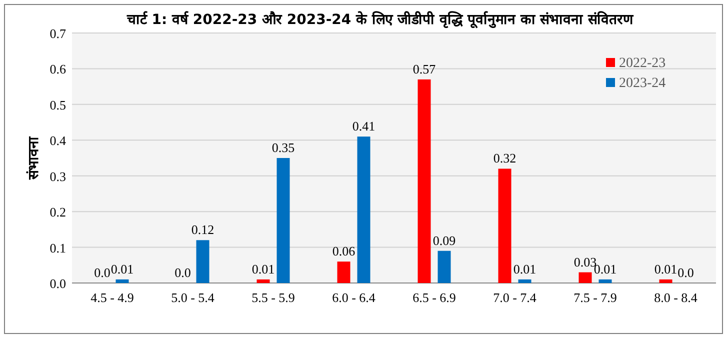 This screenshot has height=338, width=727. I want to click on x-tick-label: 7.0 - 7.4, so click(515, 297).